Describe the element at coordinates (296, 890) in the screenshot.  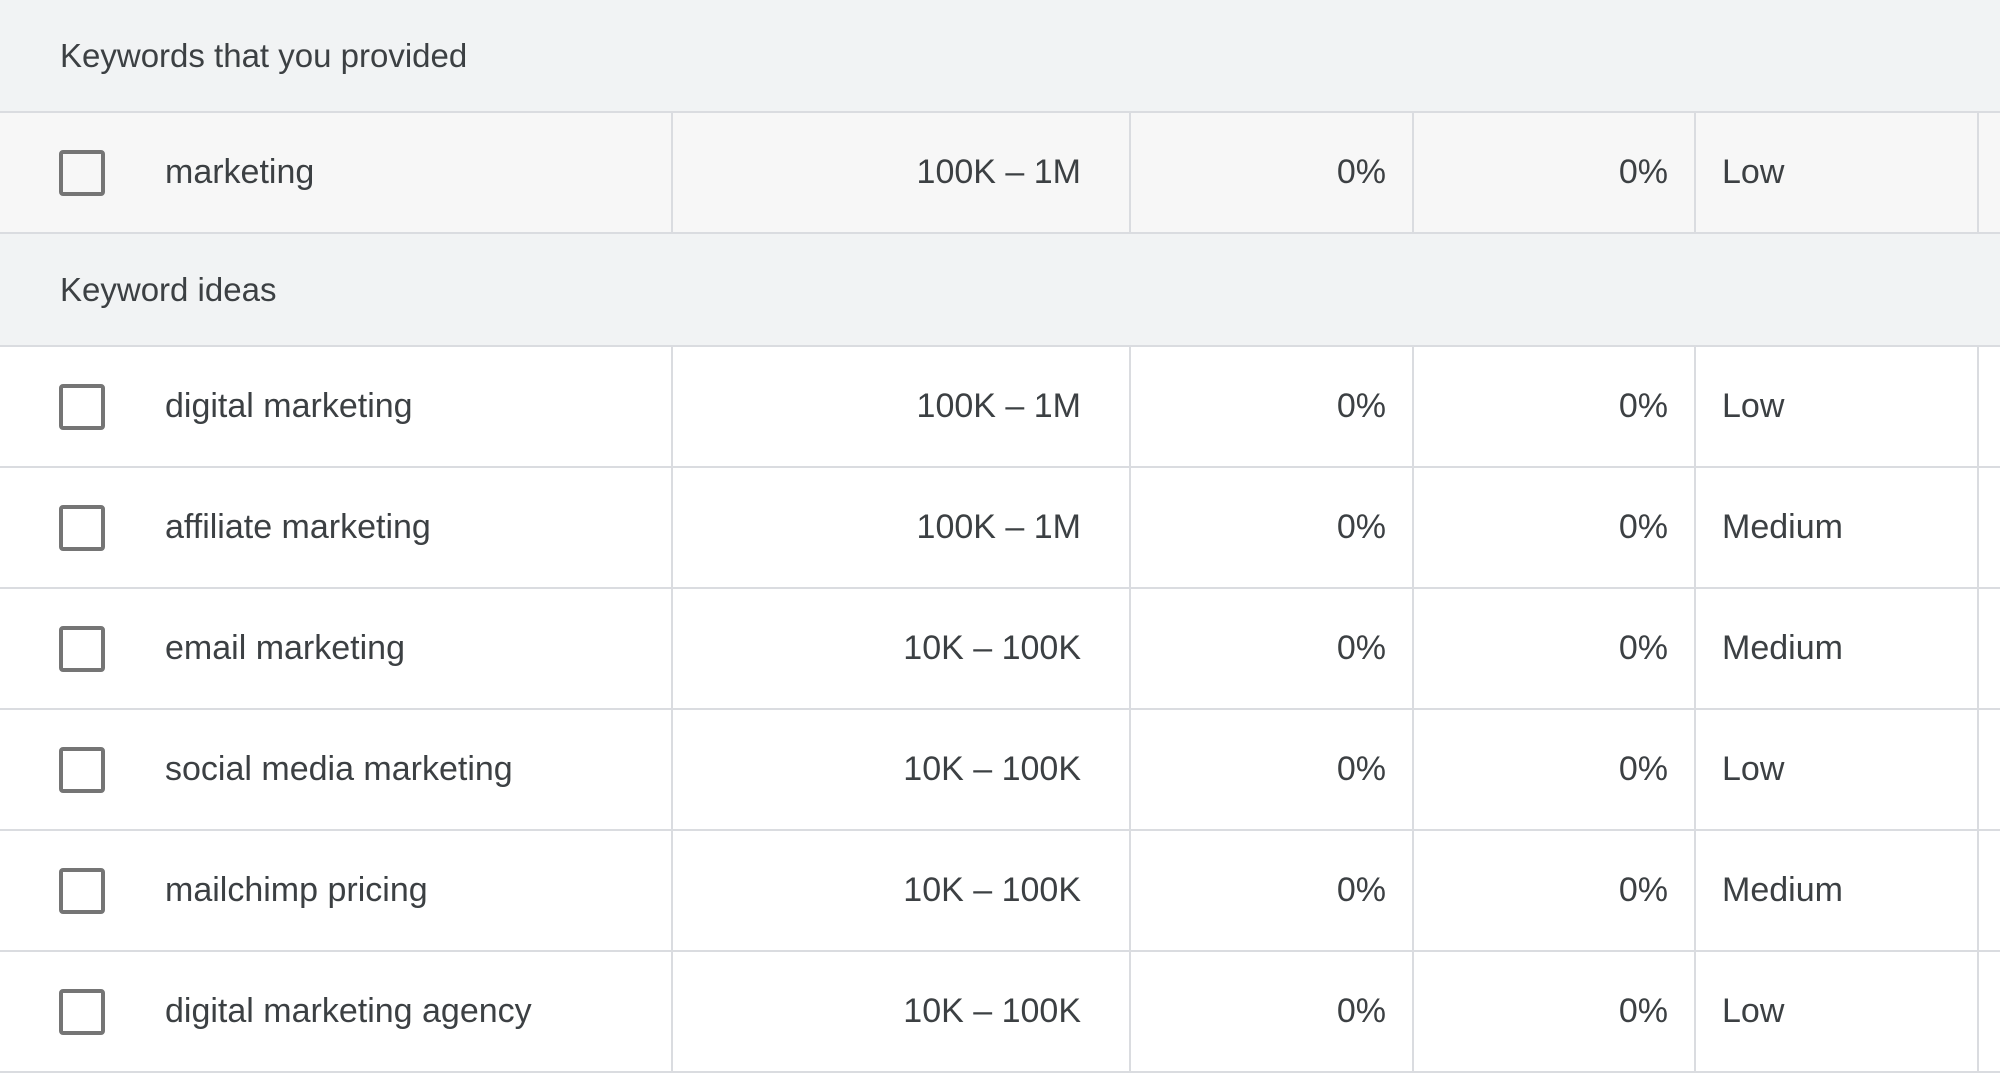
I see `keyword-text: mailchimp pricing` at that location.